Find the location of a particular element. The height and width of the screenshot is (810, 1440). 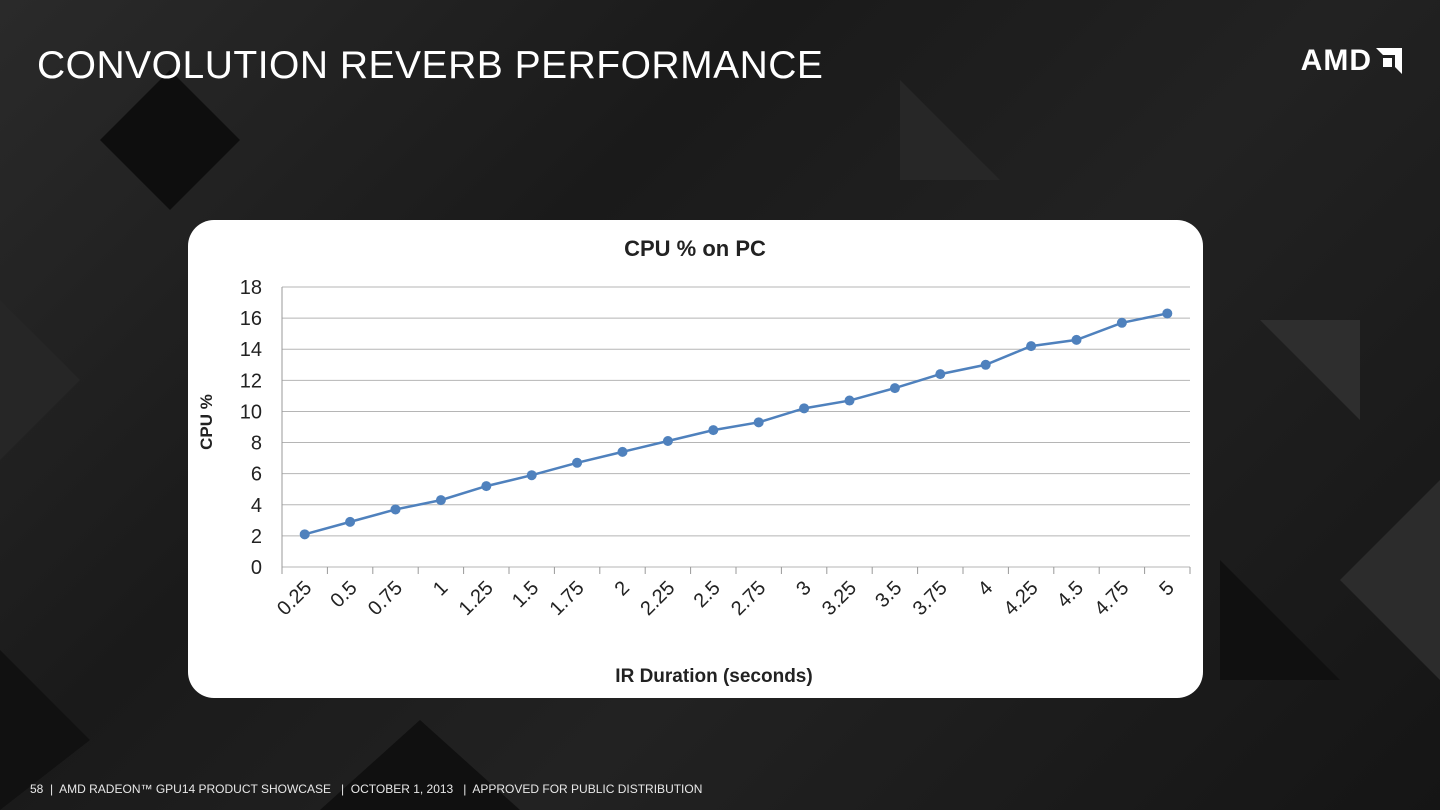

x-tick-label: 2.25 is located at coordinates (657, 598).